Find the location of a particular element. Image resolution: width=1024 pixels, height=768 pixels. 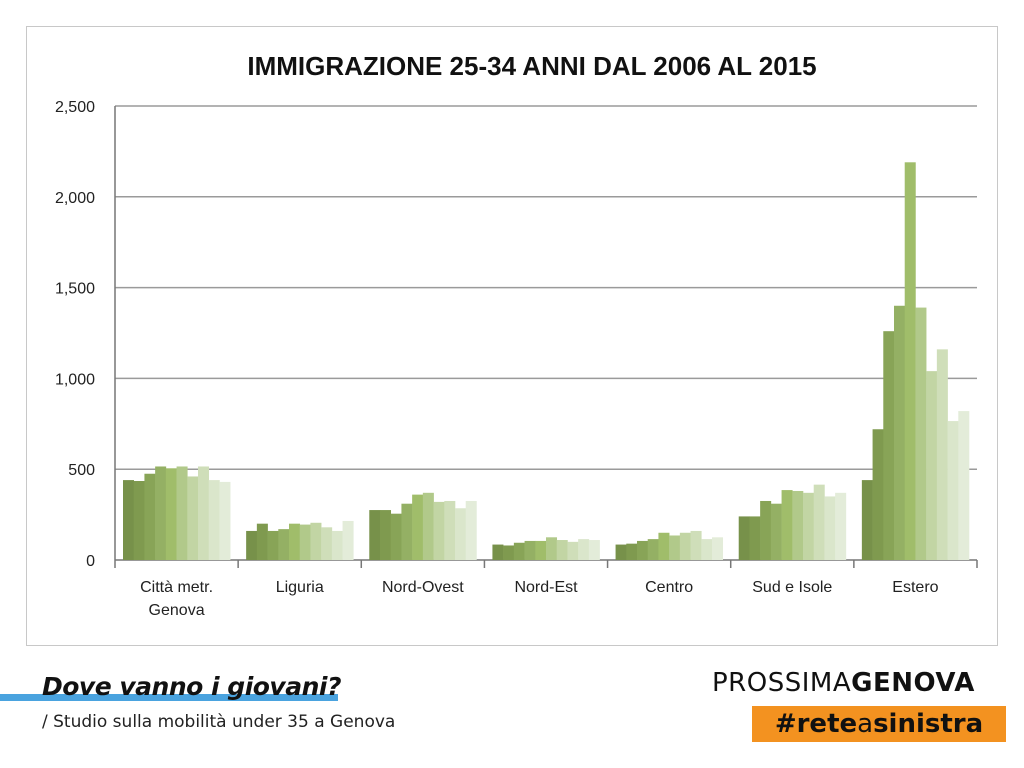

brand-logo: PROSSIMAGENOVA is located at coordinates (843, 683).